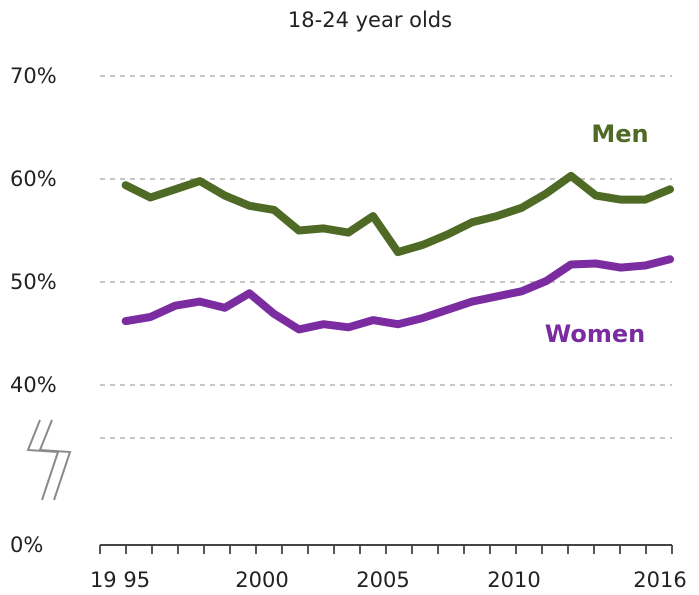  Describe the element at coordinates (370, 20) in the screenshot. I see `chart-title: 18-24 year olds` at that location.